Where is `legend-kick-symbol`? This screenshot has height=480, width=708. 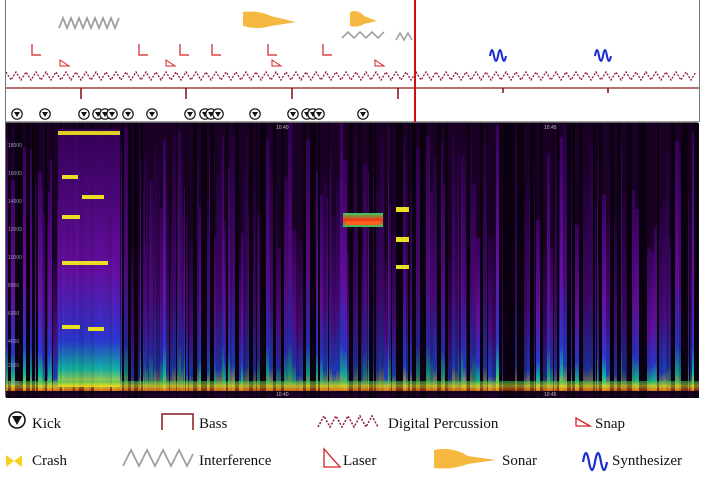
legend-kick-symbol is located at coordinates (17, 420).